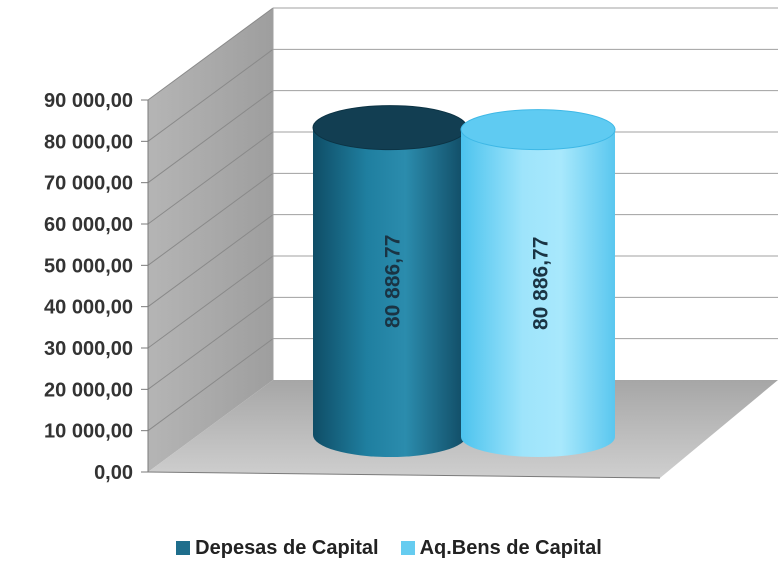 The image size is (778, 565). What do you see at coordinates (404, 475) in the screenshot?
I see `x-axis-line` at bounding box center [404, 475].